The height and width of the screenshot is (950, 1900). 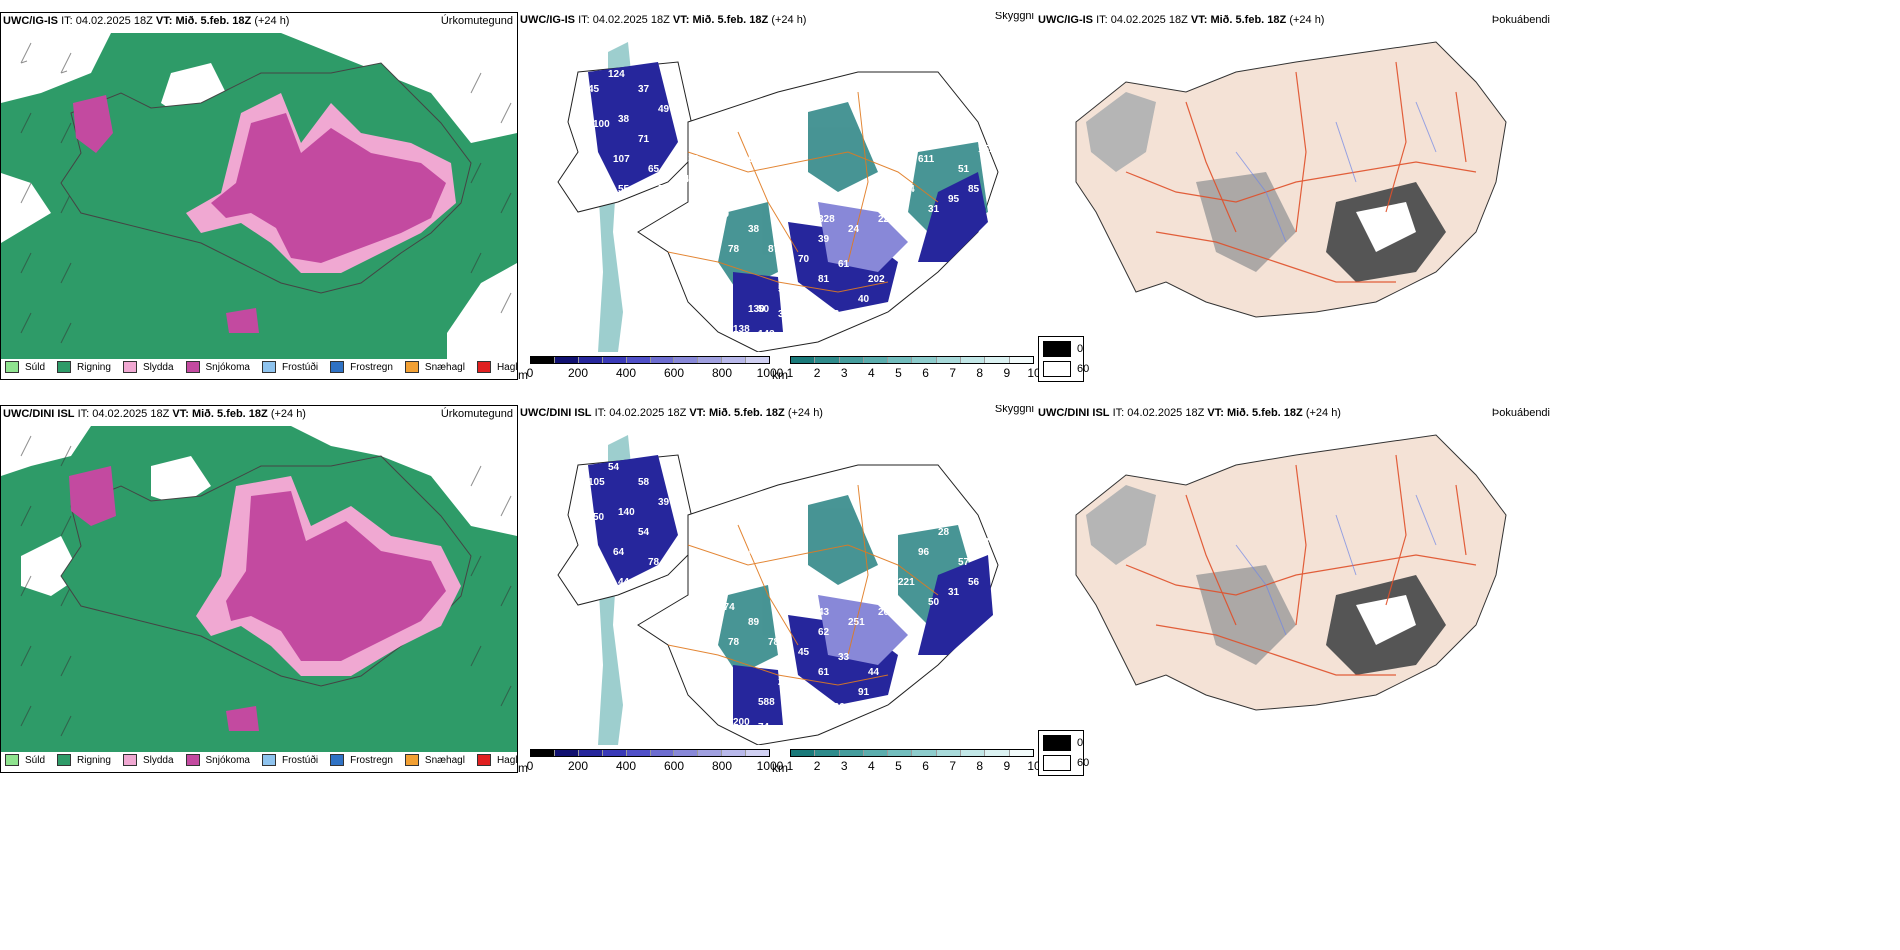 What do you see at coordinates (754, 229) in the screenshot?
I see `cloudbase-value-label: 38` at bounding box center [754, 229].